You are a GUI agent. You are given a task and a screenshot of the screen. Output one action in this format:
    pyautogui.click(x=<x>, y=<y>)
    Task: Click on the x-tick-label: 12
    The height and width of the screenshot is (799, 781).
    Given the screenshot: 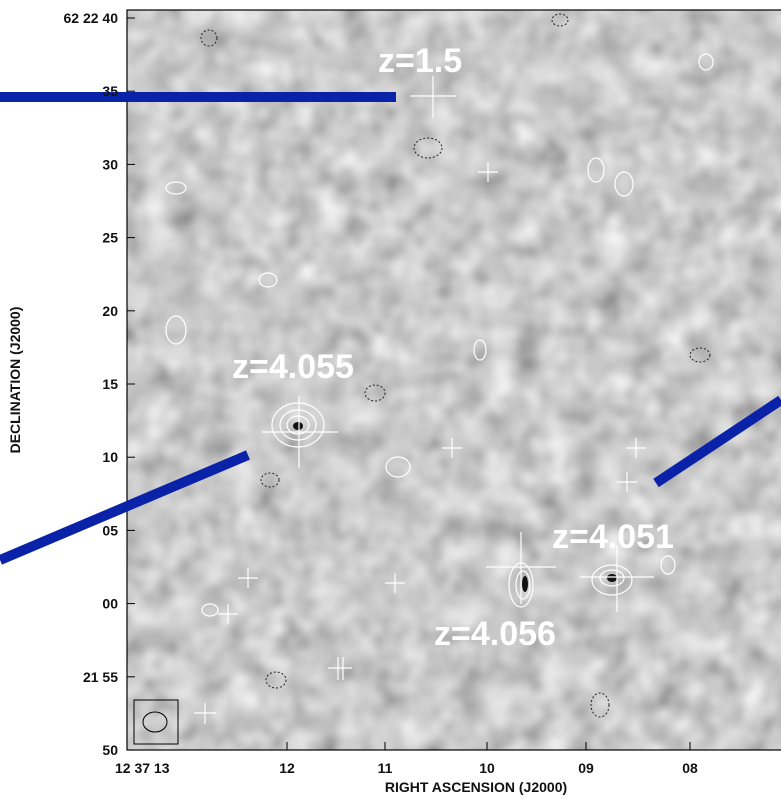 What is the action you would take?
    pyautogui.click(x=287, y=768)
    